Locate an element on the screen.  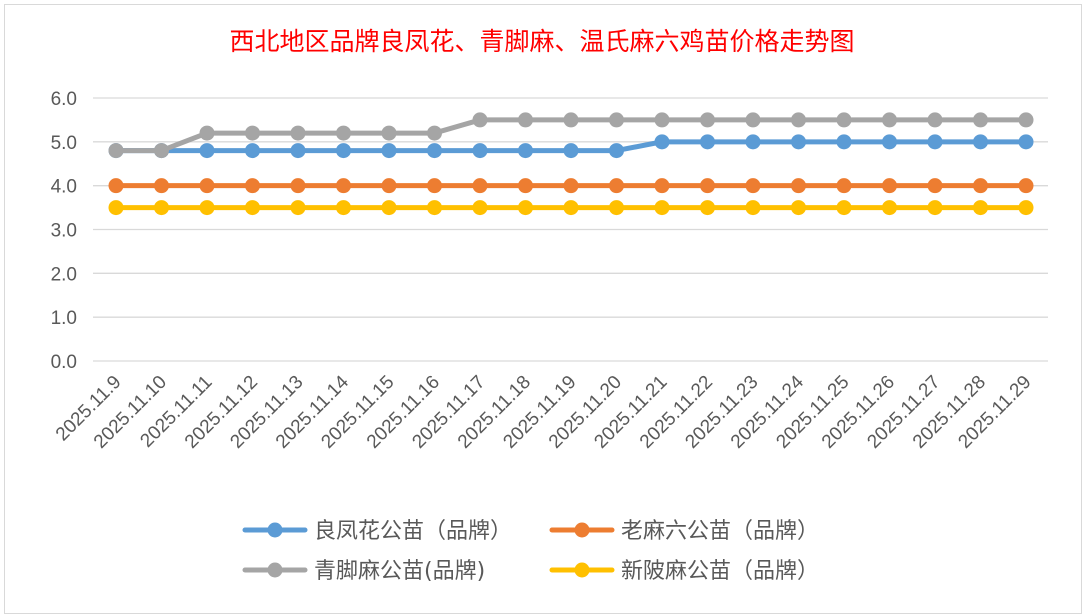
legend-label: 良凤花公苗（品牌） is located at coordinates (413, 531).